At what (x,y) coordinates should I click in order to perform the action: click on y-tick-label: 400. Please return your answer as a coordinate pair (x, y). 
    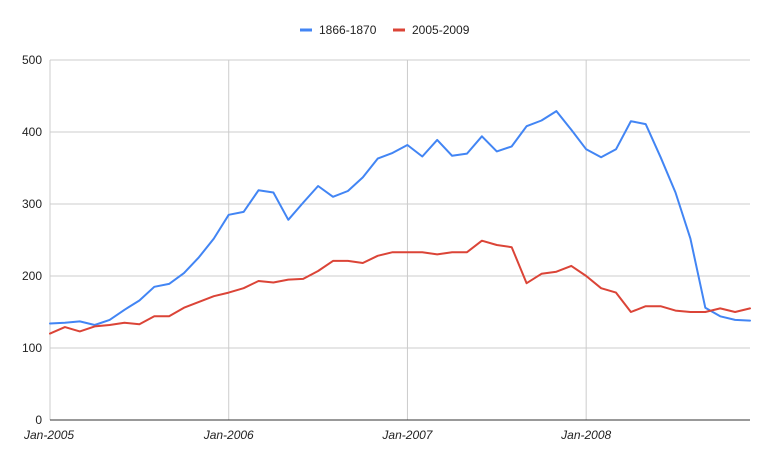
    Looking at the image, I should click on (32, 132).